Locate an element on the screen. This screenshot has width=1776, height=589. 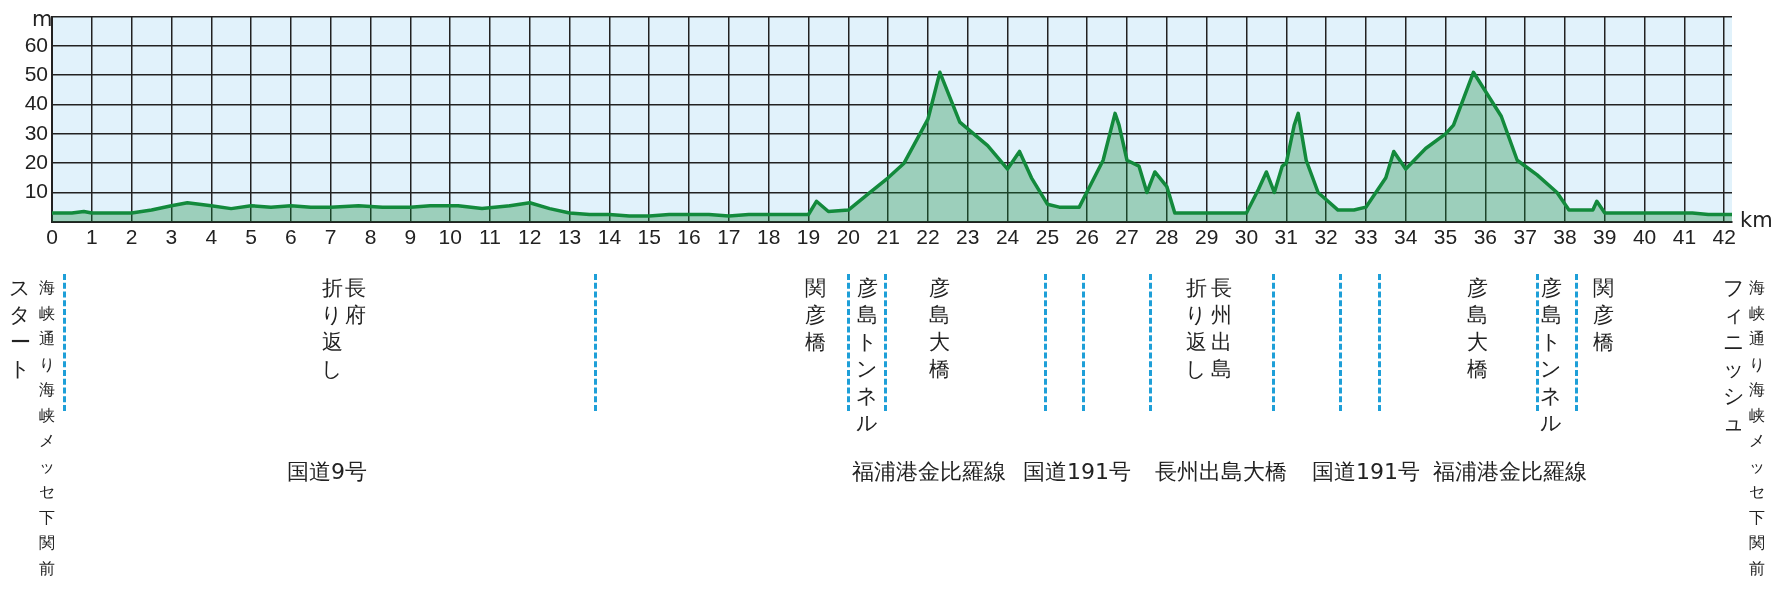
text: 長府 is located at coordinates (355, 302).